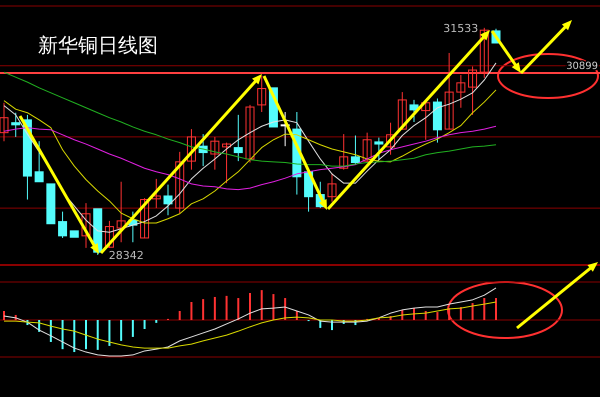  What do you see at coordinates (126, 255) in the screenshot?
I see `annotation: 28342` at bounding box center [126, 255].